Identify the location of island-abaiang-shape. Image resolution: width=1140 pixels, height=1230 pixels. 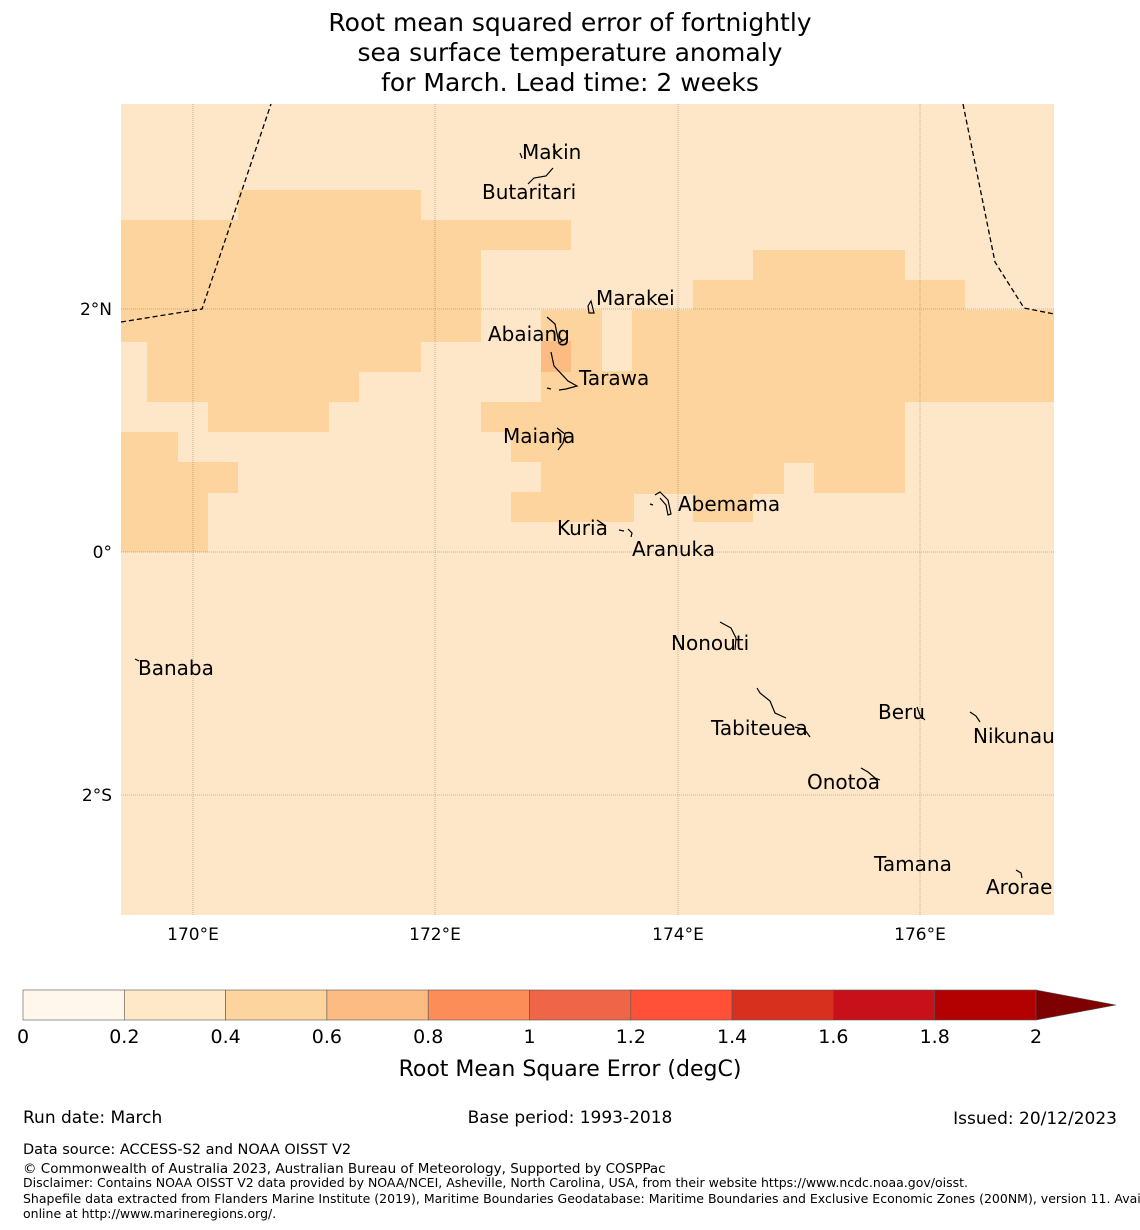
(555, 330).